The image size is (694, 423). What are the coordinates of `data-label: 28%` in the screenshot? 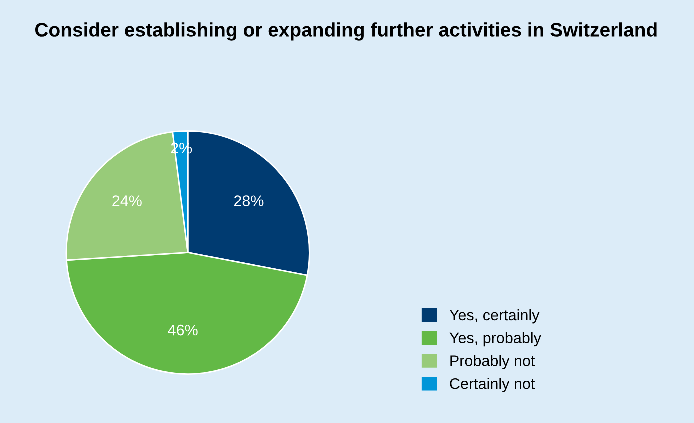 It's located at (249, 201).